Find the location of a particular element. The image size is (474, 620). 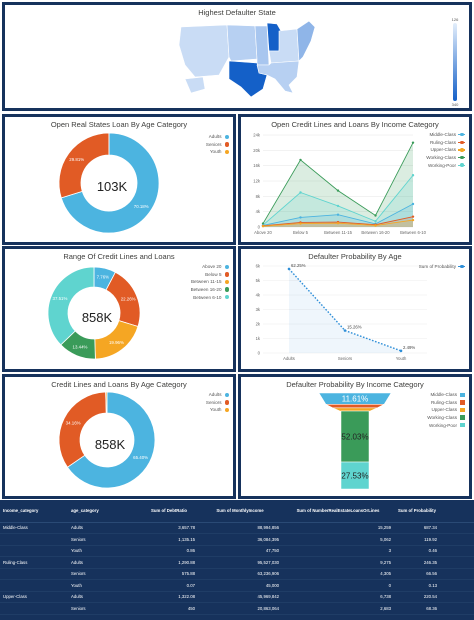

y-tick-label: 12k is located at coordinates (257, 181).